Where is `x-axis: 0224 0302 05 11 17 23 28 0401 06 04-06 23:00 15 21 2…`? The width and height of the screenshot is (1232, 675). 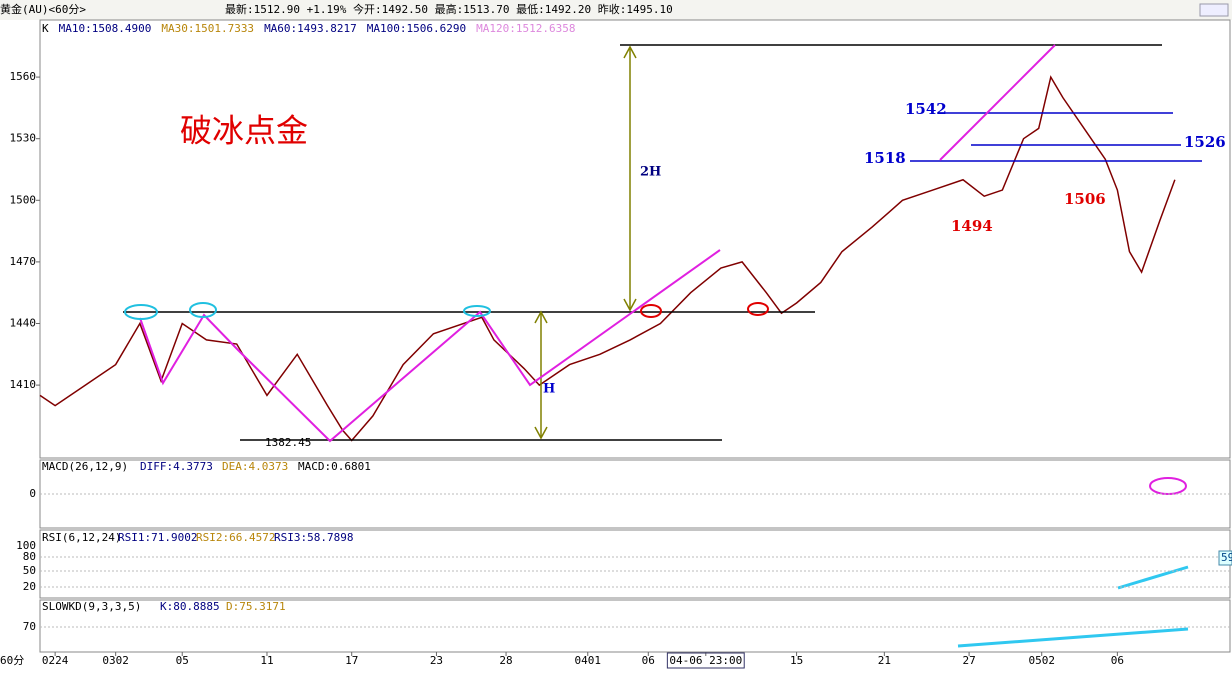
x-axis: 0224 0302 05 11 17 23 28 0401 06 04-06 23:00 15 21 2… is located at coordinates (583, 660).